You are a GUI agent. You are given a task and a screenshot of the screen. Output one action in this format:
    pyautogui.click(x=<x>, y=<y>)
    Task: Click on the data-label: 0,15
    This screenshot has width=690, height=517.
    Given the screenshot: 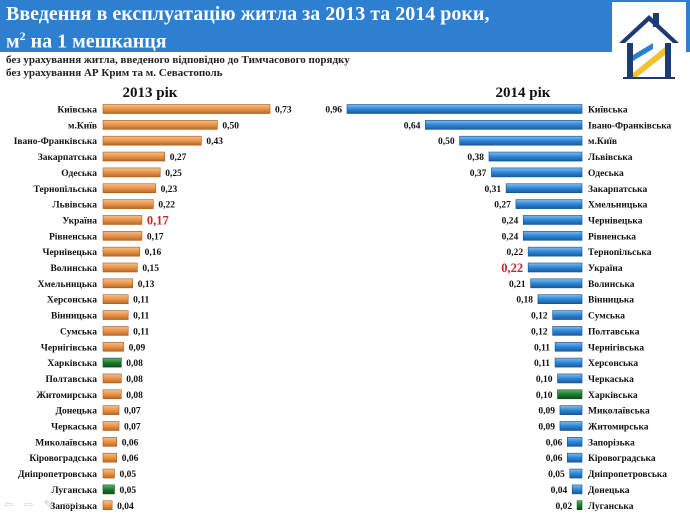 What is the action you would take?
    pyautogui.click(x=150, y=269)
    